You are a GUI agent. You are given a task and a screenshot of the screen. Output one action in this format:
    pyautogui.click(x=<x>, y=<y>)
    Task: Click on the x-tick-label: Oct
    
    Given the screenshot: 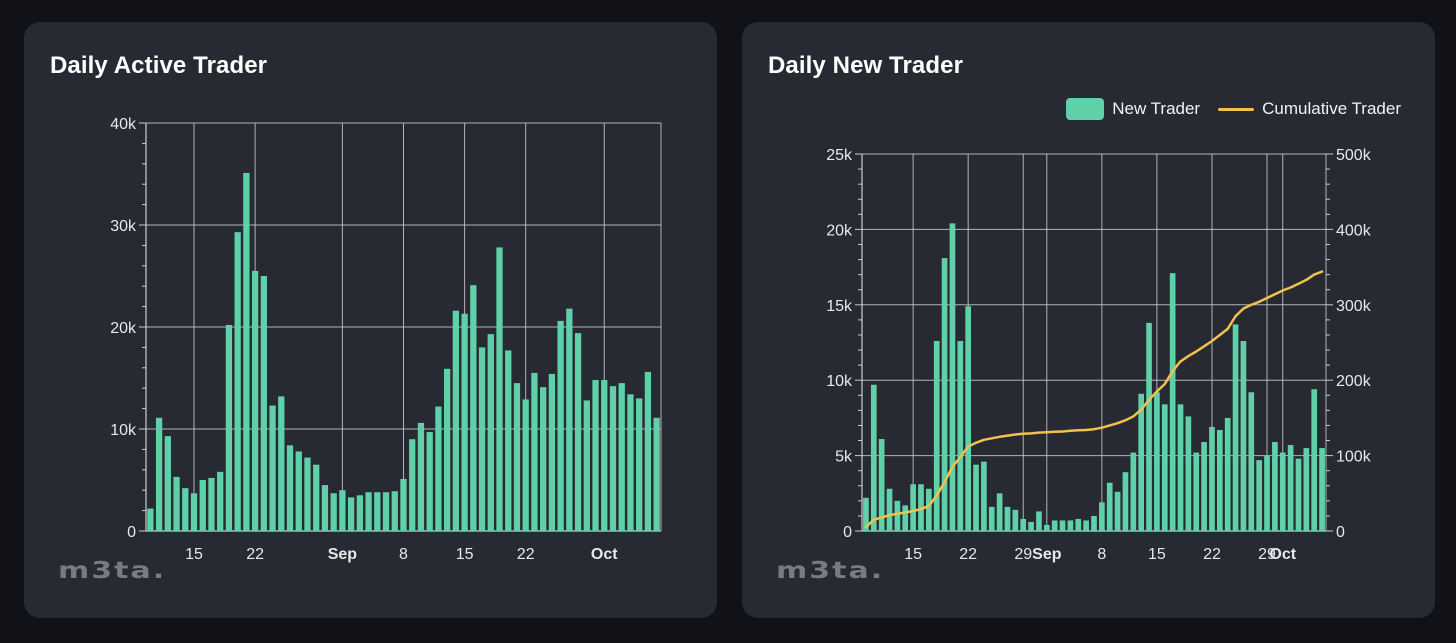 What is the action you would take?
    pyautogui.click(x=604, y=554)
    